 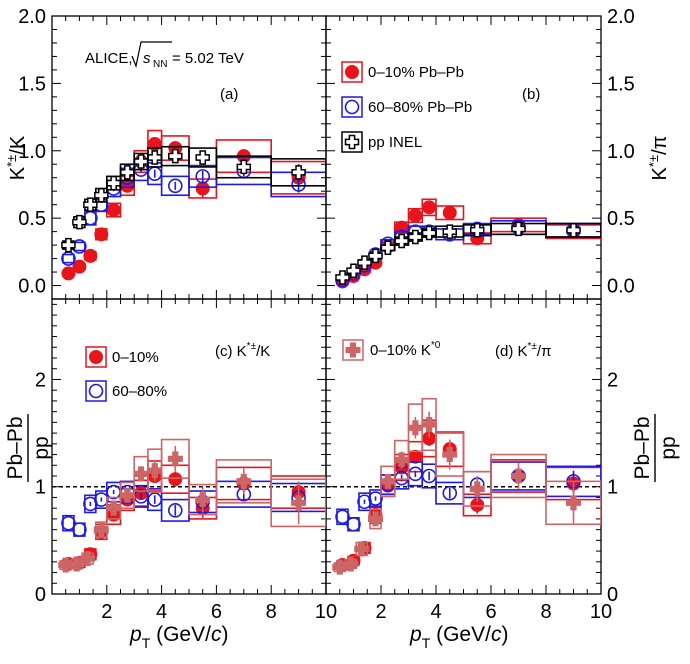 I want to click on fraction-denominator: pp, so click(x=668, y=447).